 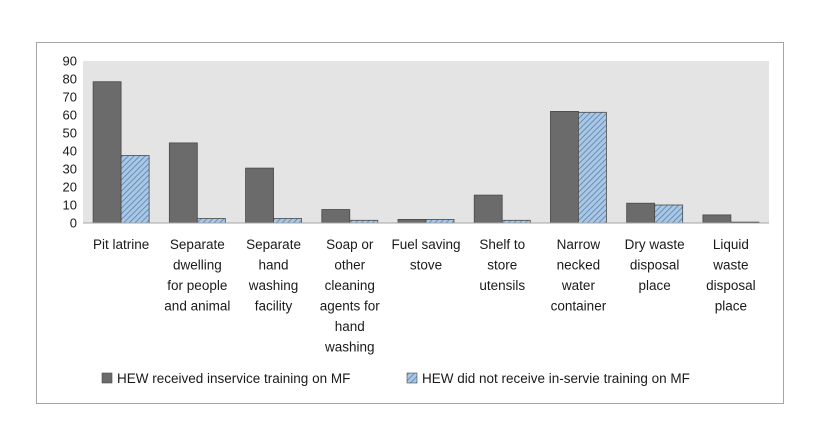 What do you see at coordinates (233, 378) in the screenshot?
I see `legend-label: HEW received inservice training on MF` at bounding box center [233, 378].